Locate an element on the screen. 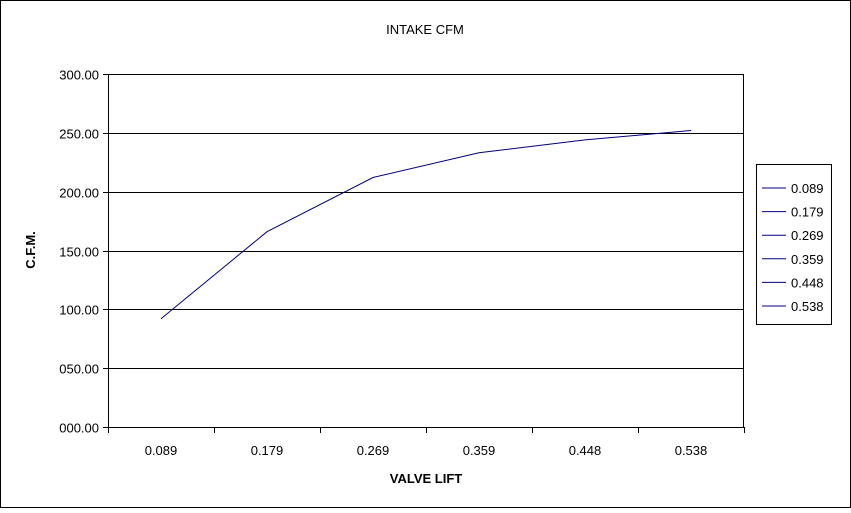 The image size is (851, 513). legend-label: 0.179 is located at coordinates (807, 212).